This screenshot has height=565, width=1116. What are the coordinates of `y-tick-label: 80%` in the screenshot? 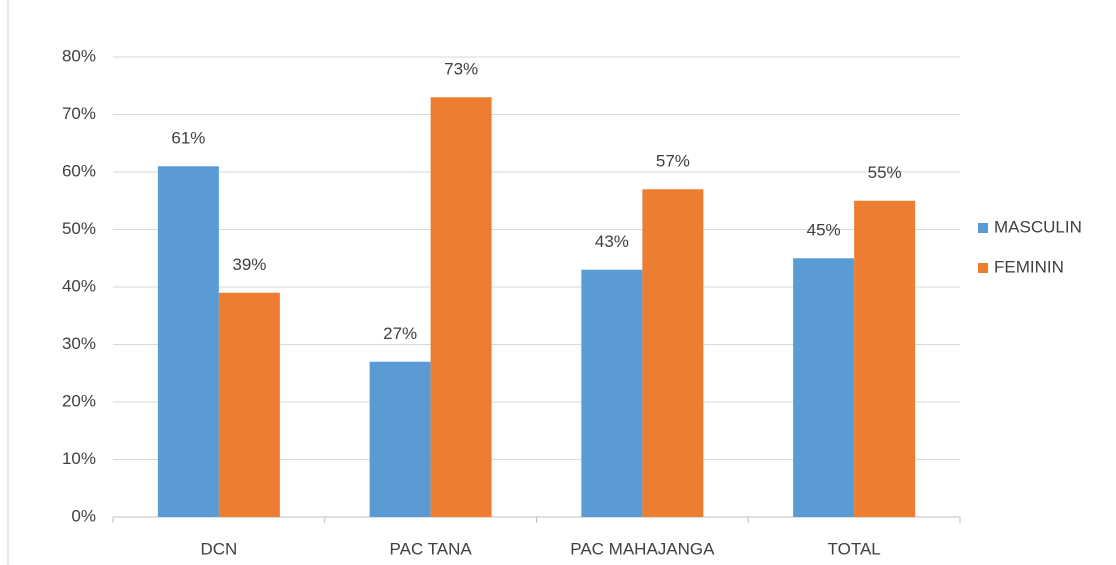 It's located at (79, 55).